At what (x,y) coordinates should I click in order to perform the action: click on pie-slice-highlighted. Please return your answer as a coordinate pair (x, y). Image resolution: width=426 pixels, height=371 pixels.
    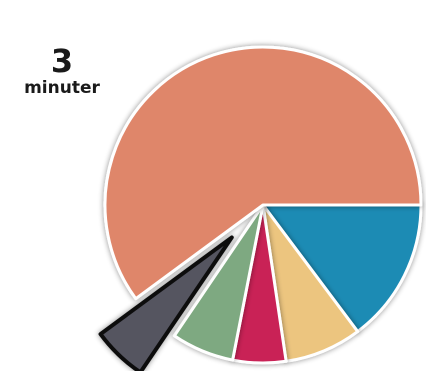
    Looking at the image, I should click on (166, 303).